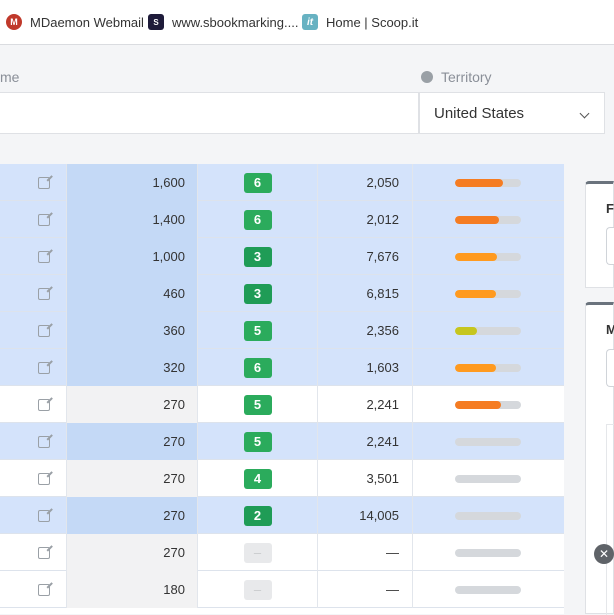  I want to click on search-volume: 180, so click(174, 589).